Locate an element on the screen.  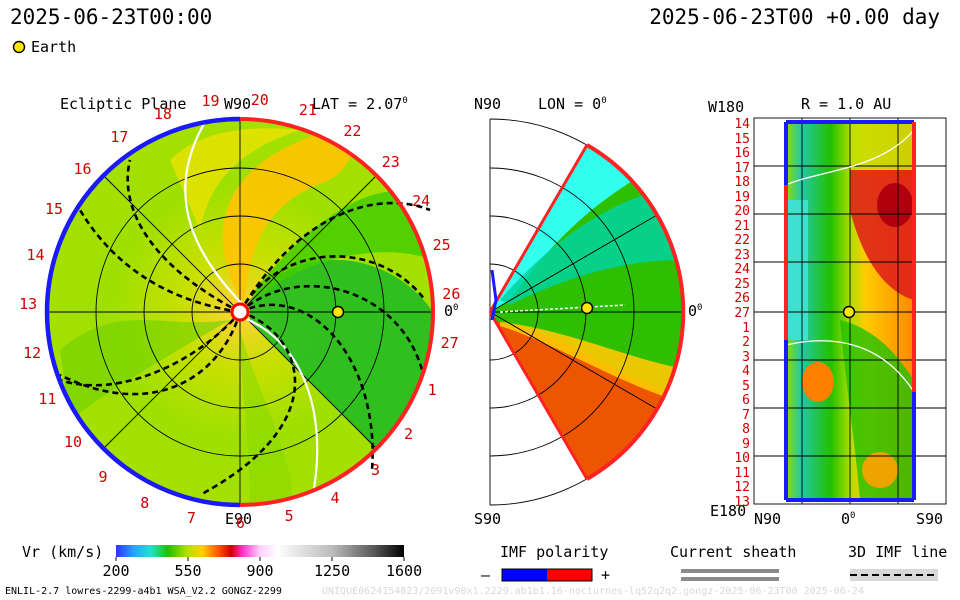
meridional-north-edge is located at coordinates (538, 228).